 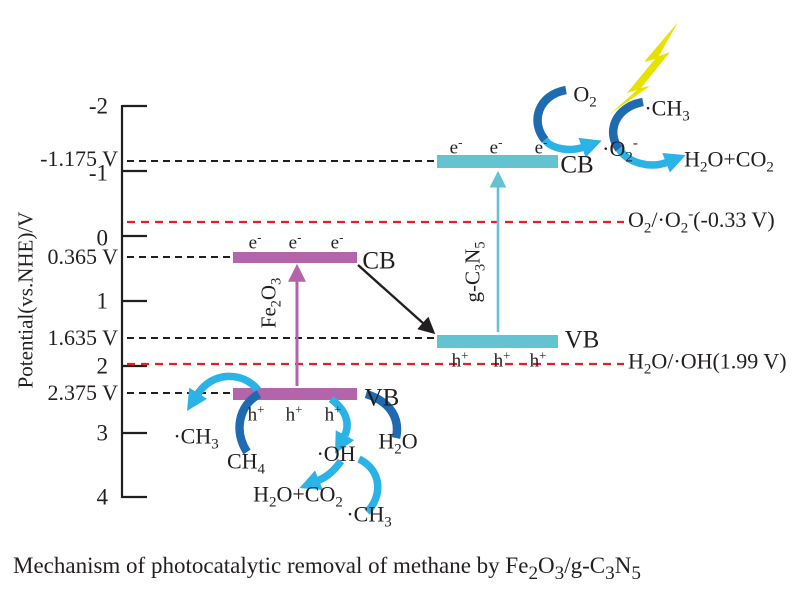 What do you see at coordinates (79, 158) in the screenshot?
I see `level-label-gc3n5-cb: -1.175 V` at bounding box center [79, 158].